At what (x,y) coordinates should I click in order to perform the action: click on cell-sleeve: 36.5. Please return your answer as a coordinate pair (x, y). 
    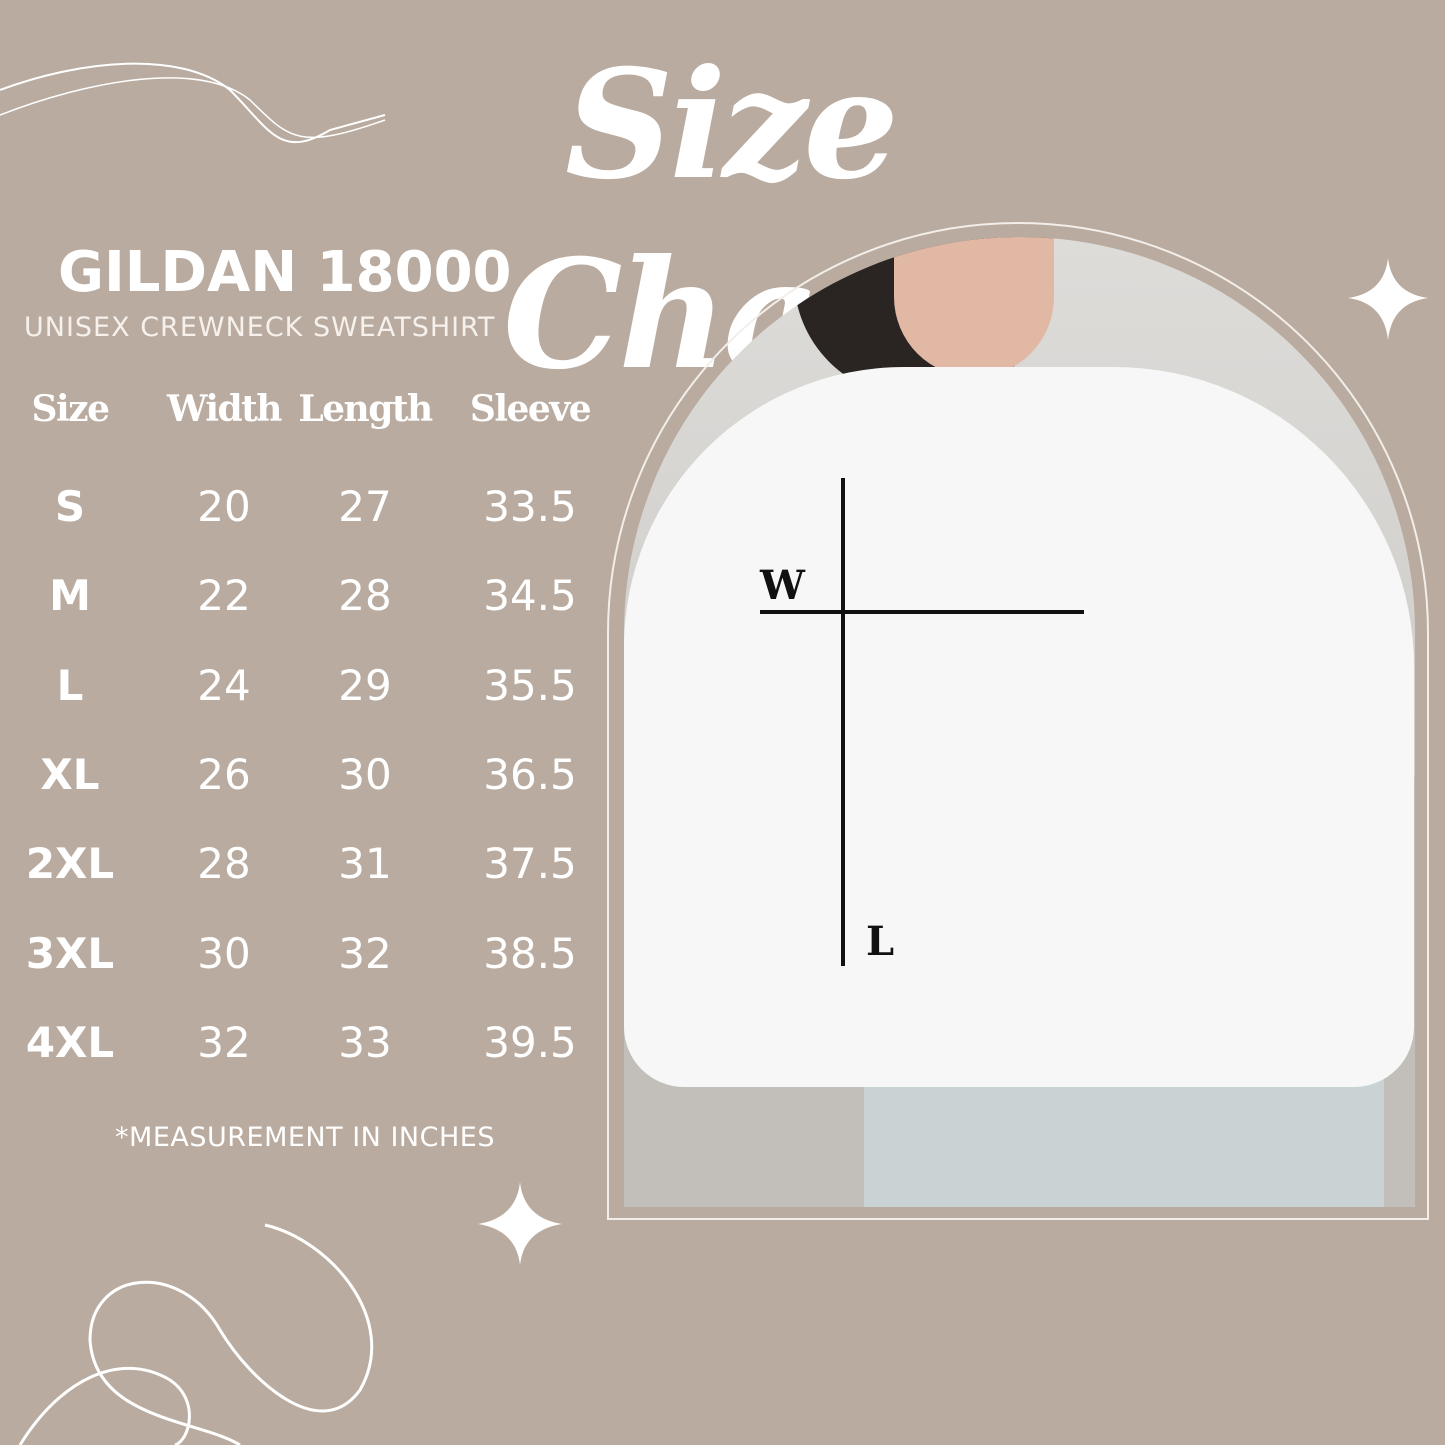
    Looking at the image, I should click on (530, 774).